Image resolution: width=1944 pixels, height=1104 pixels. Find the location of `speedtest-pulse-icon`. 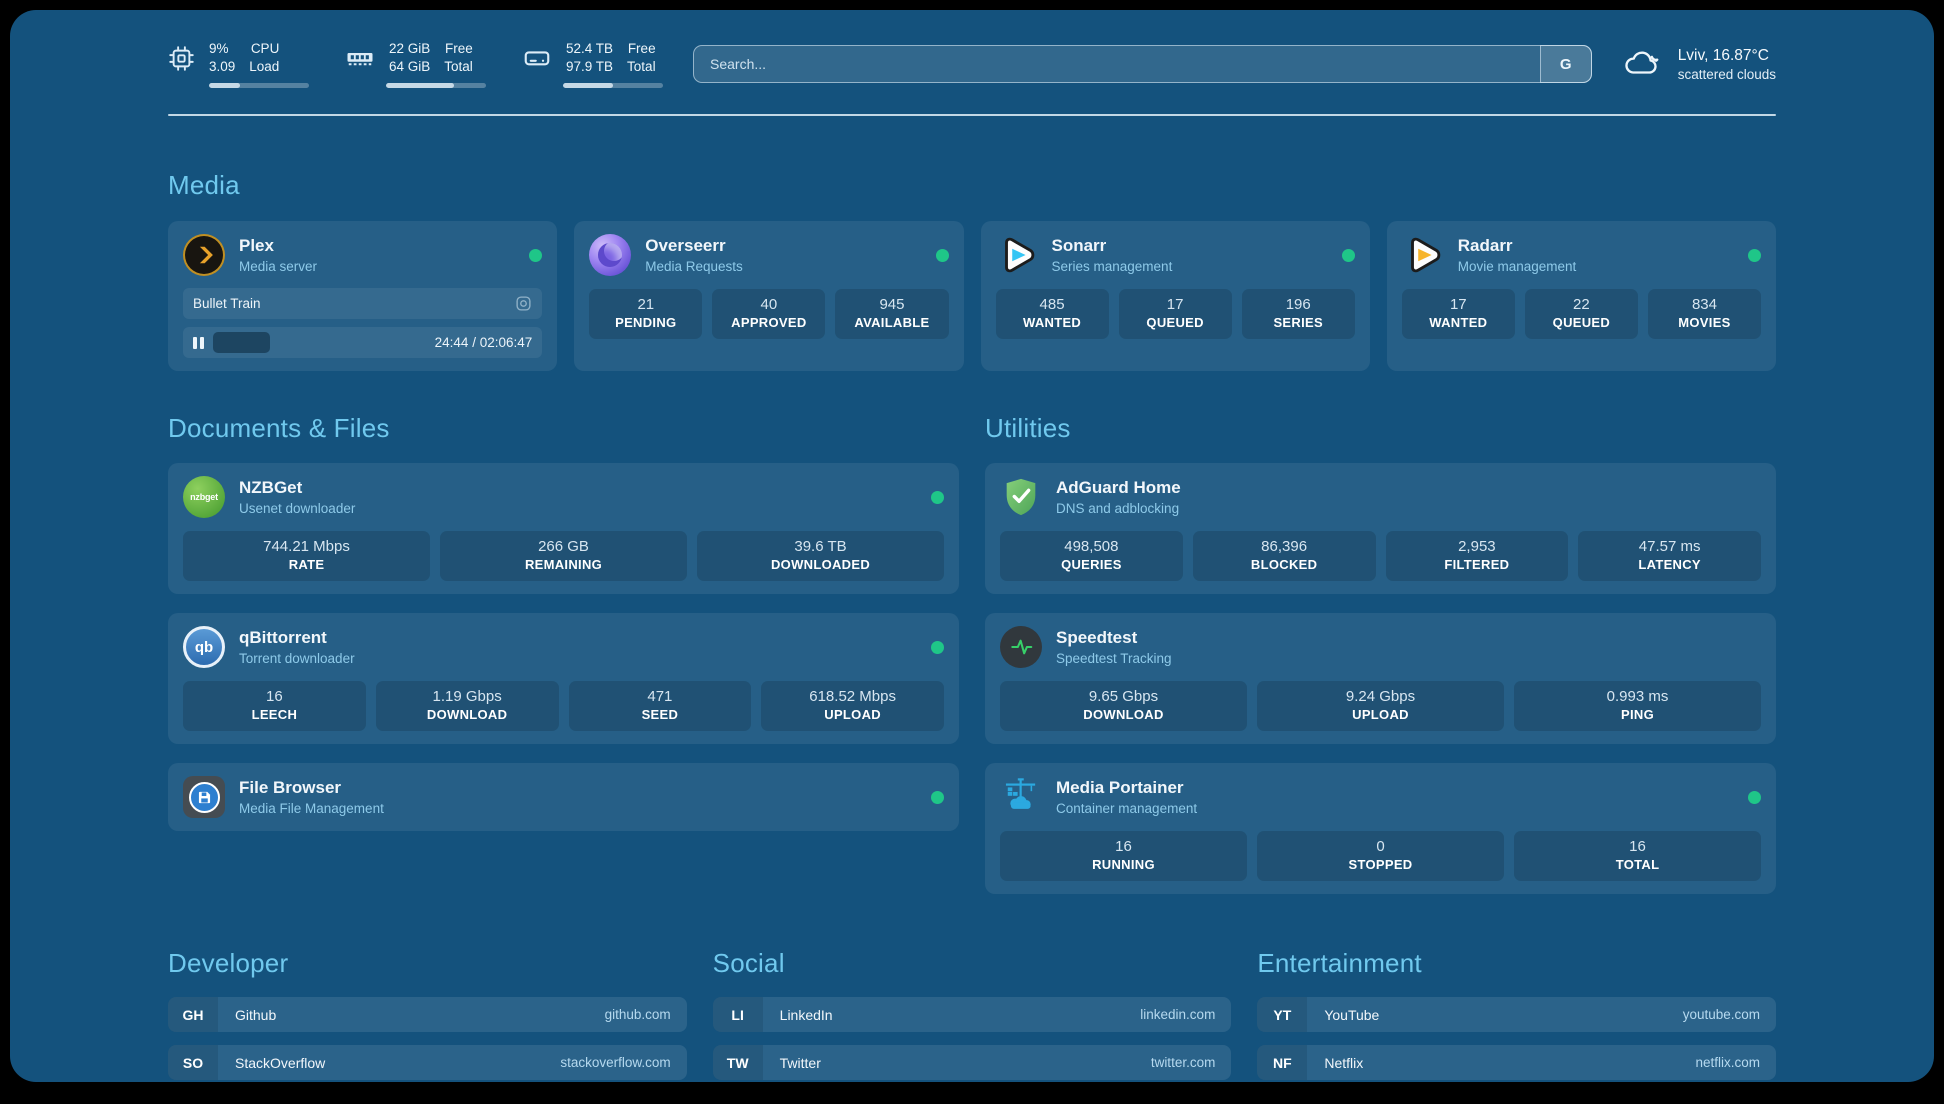

speedtest-pulse-icon is located at coordinates (1021, 647).